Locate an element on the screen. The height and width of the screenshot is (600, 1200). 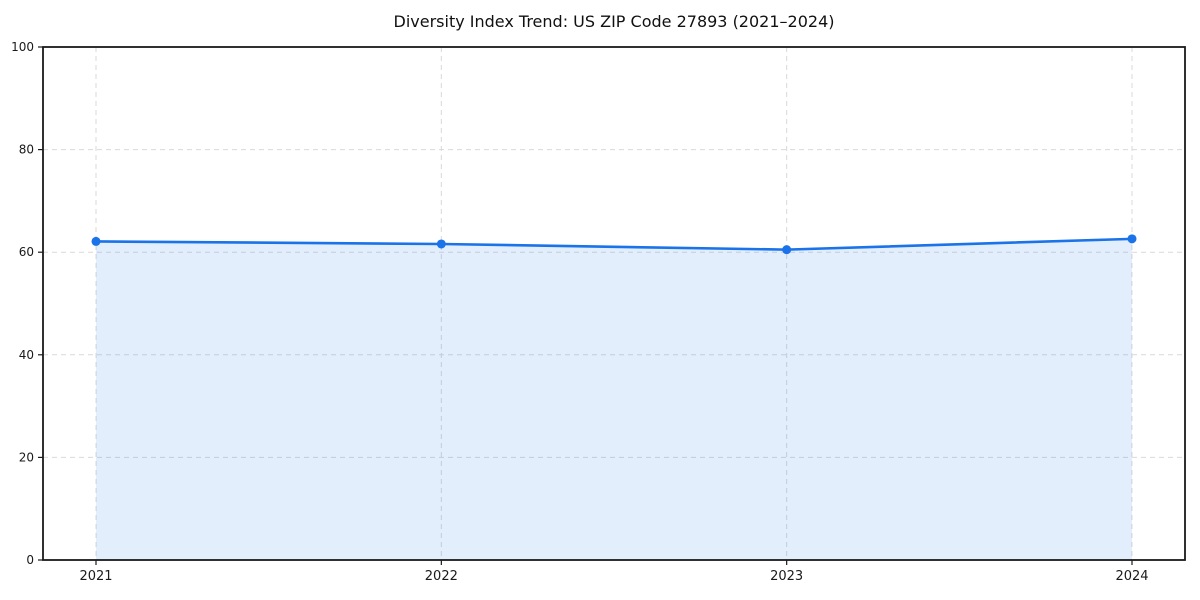
x-tick-label: 2022 is located at coordinates (441, 576).